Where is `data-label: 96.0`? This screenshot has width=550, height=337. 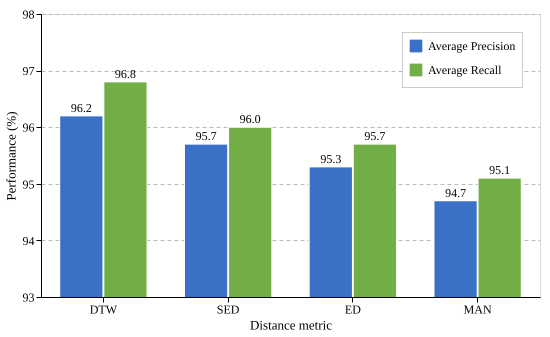
data-label: 96.0 is located at coordinates (250, 119).